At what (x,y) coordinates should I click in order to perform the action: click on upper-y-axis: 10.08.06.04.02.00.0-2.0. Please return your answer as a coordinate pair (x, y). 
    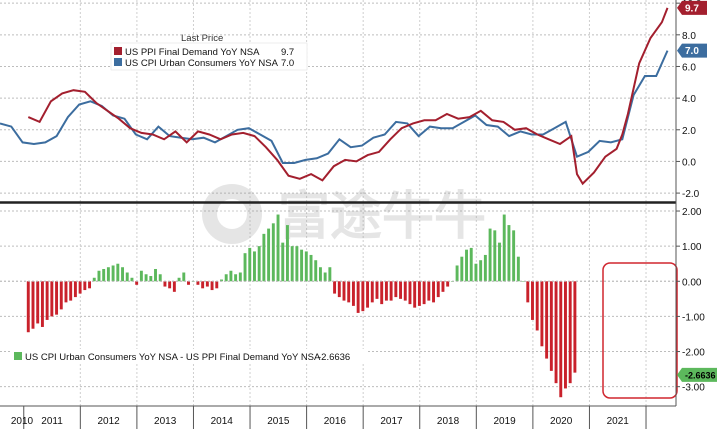
    Looking at the image, I should click on (689, 100).